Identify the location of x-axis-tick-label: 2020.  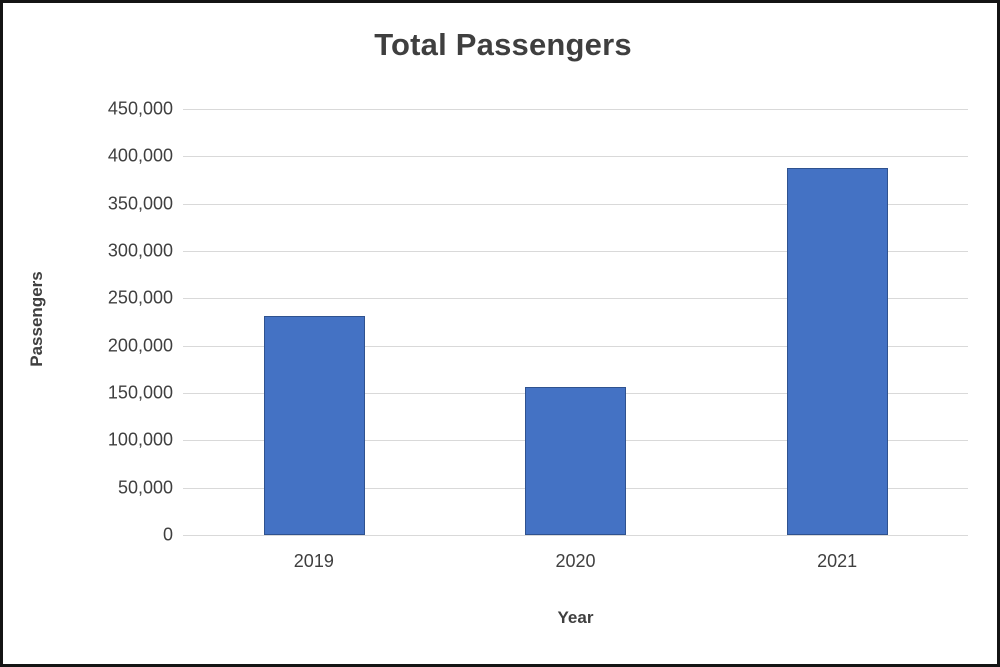
(575, 561).